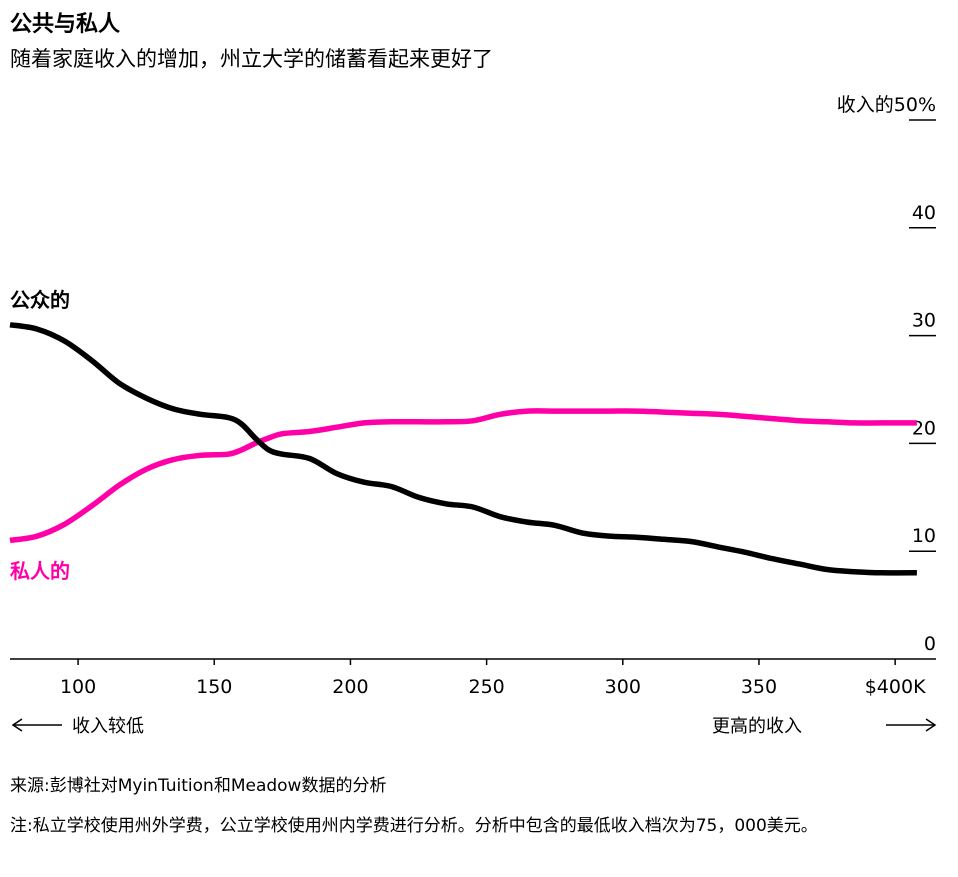  I want to click on x-tick-label: 200, so click(350, 687).